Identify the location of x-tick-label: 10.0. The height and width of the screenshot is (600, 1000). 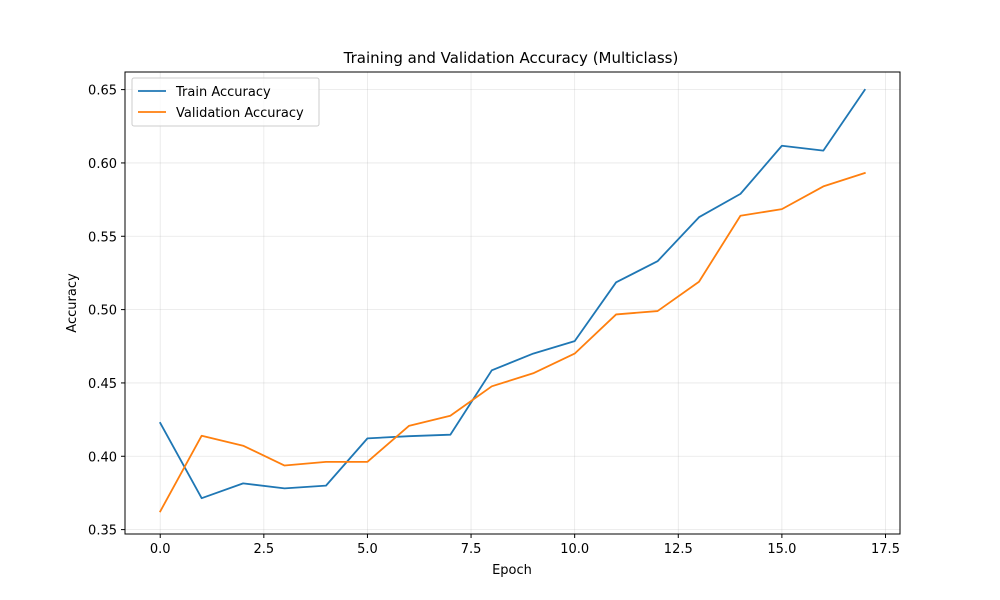
(574, 549).